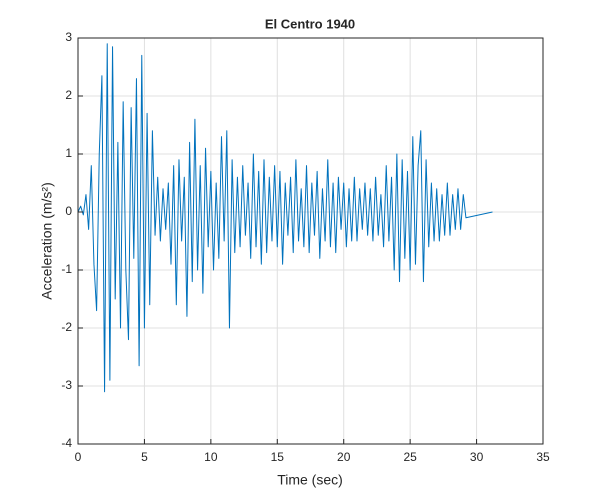 The width and height of the screenshot is (600, 500). Describe the element at coordinates (68, 211) in the screenshot. I see `y-tick-label: 0` at that location.